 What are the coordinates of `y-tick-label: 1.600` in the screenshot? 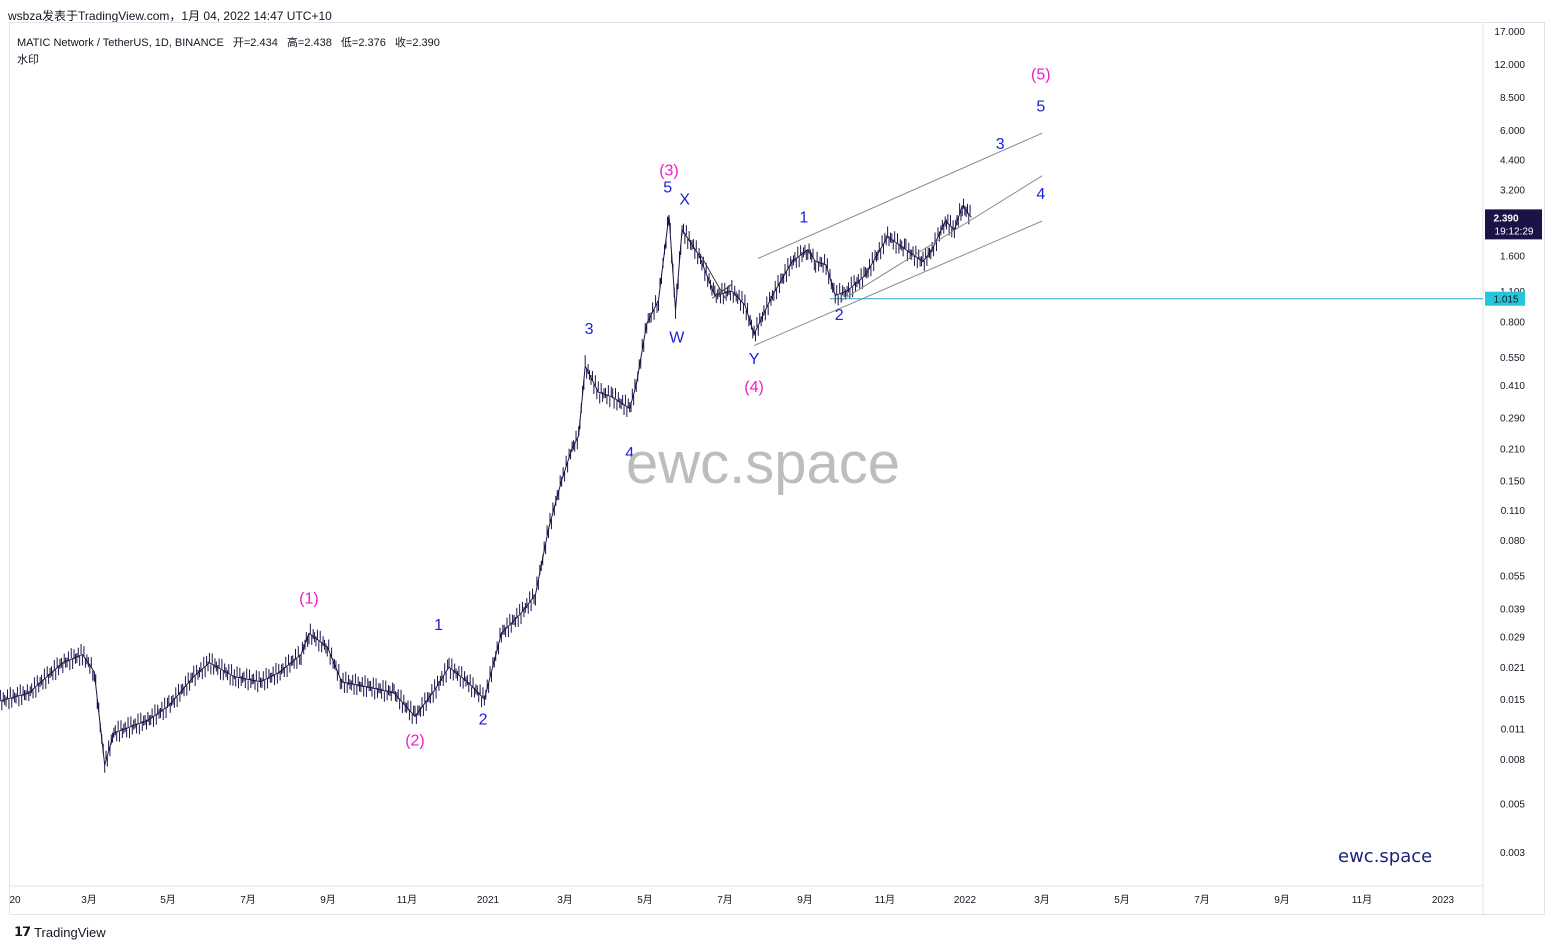 It's located at (1512, 256).